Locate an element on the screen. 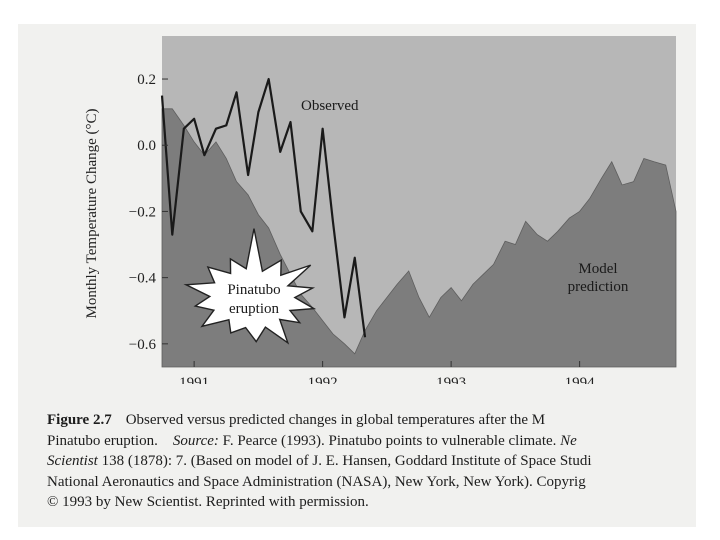 Image resolution: width=720 pixels, height=540 pixels. model-prediction-label-line-1: Model is located at coordinates (597, 269).